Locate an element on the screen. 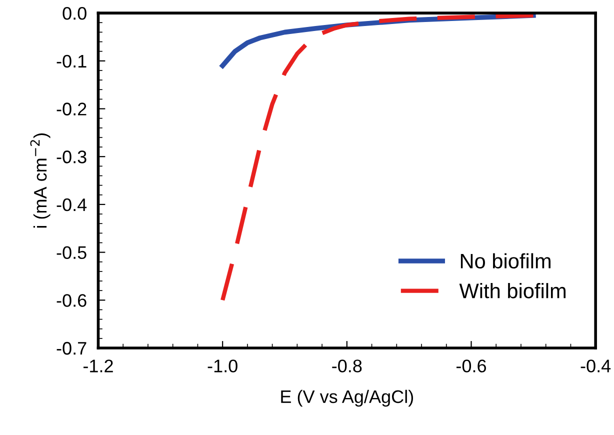  y-axis-title: i (mA cm$^{−2}$) is located at coordinates (40, 180).